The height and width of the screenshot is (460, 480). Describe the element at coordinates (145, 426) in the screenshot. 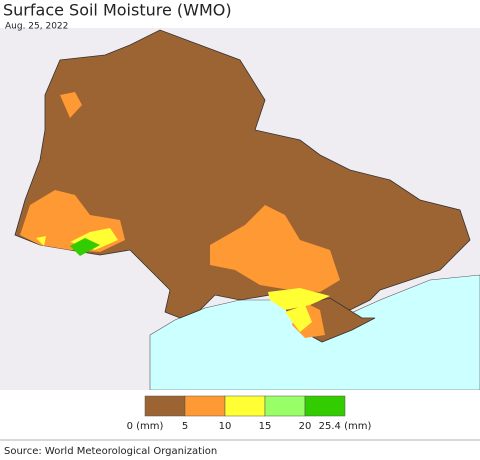

I see `legend-label: 0 (mm)` at that location.